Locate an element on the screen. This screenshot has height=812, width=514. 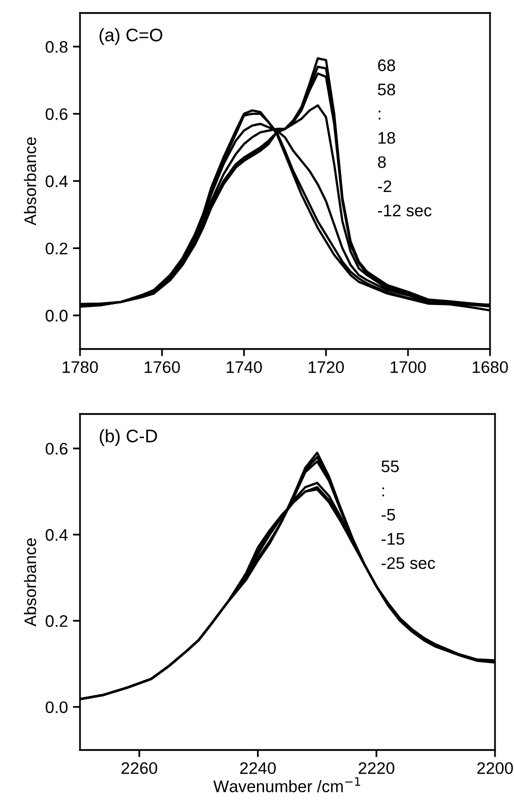
y-tick-label: 0.8 is located at coordinates (57, 47).